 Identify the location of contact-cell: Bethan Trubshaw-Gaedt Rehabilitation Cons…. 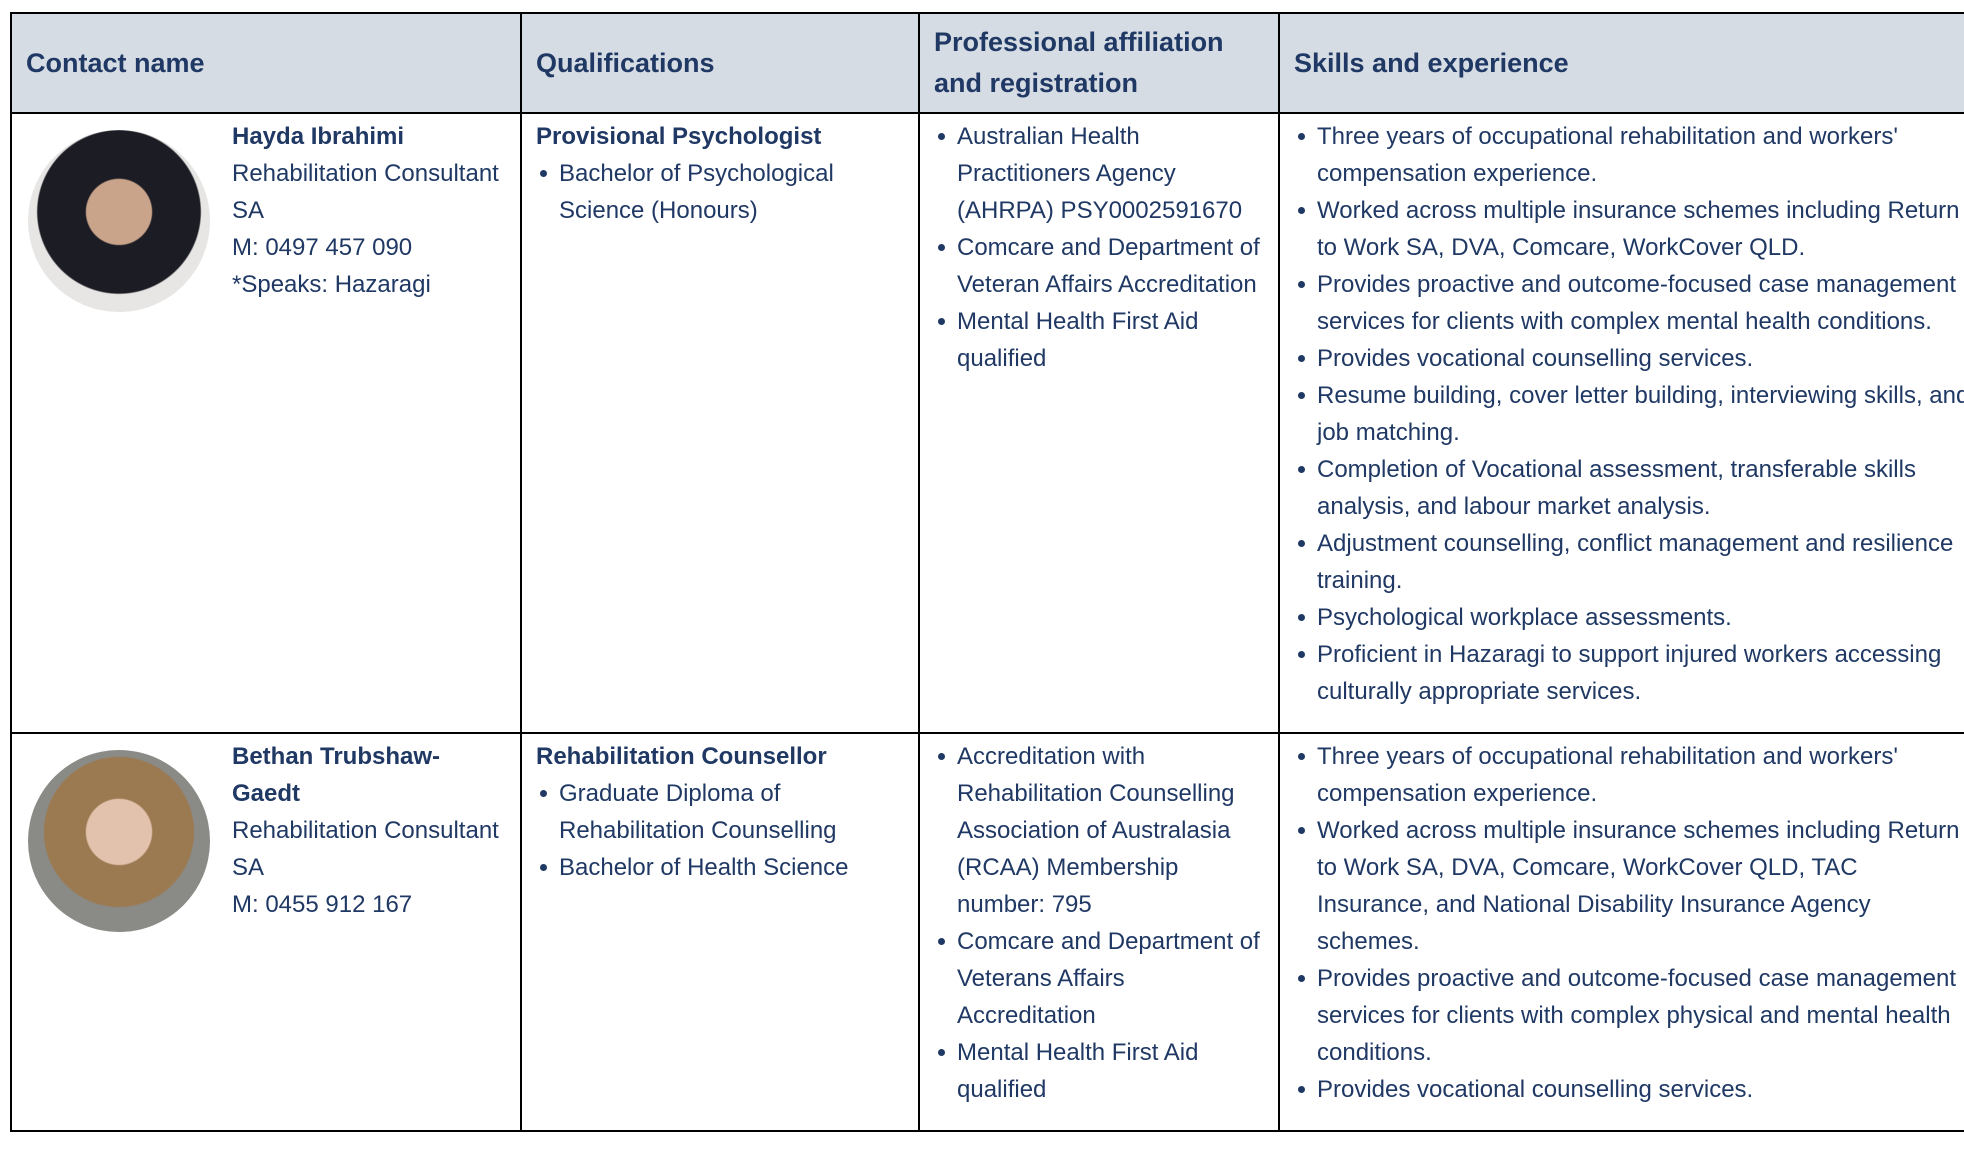
(266, 932).